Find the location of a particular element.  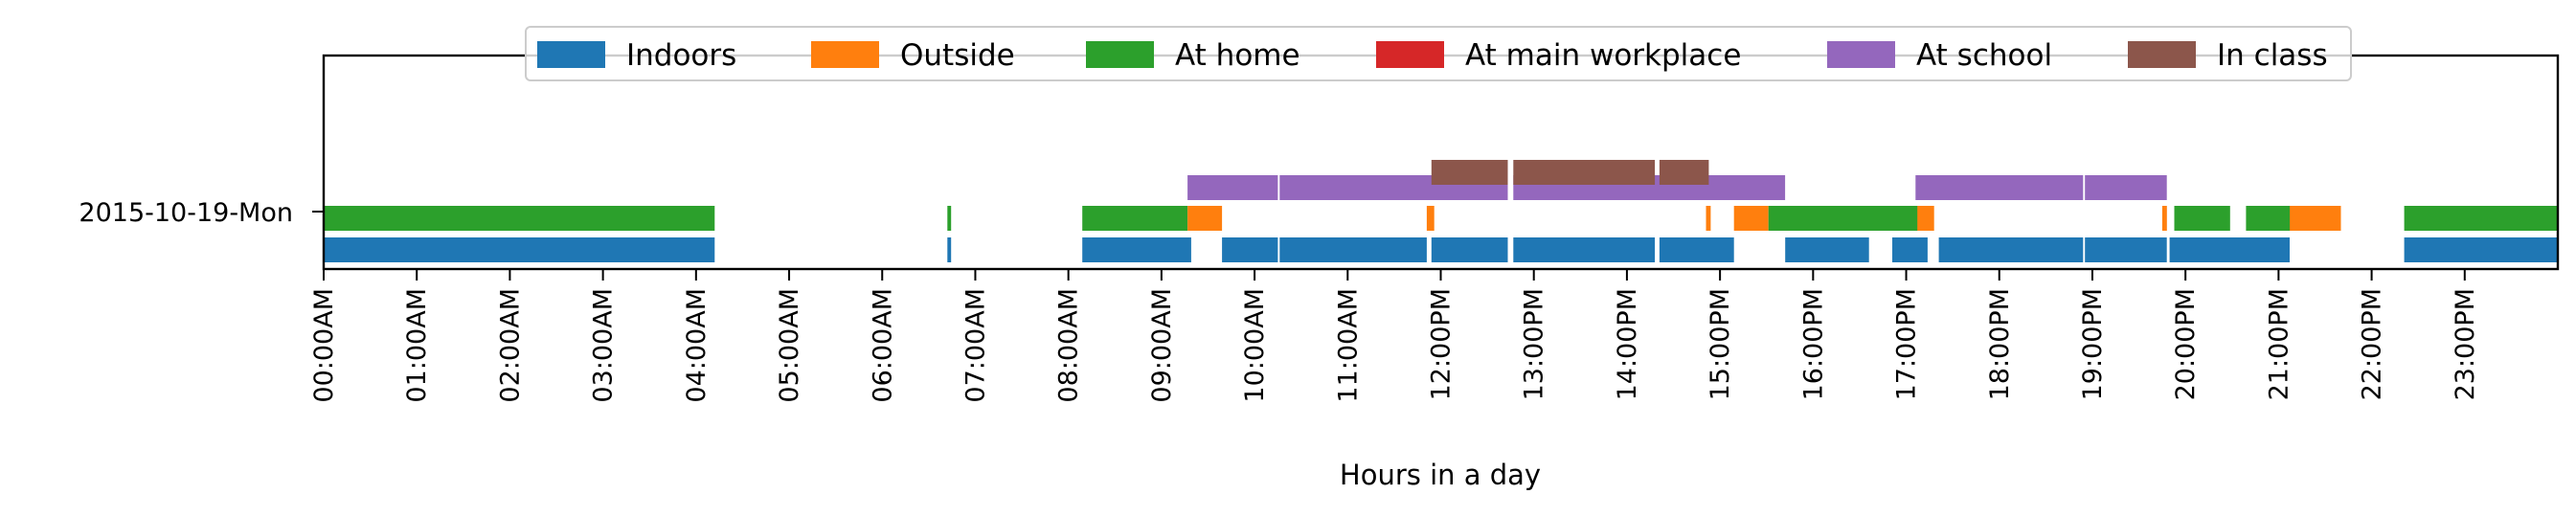

legend-label-in-class: In class is located at coordinates (2272, 55).